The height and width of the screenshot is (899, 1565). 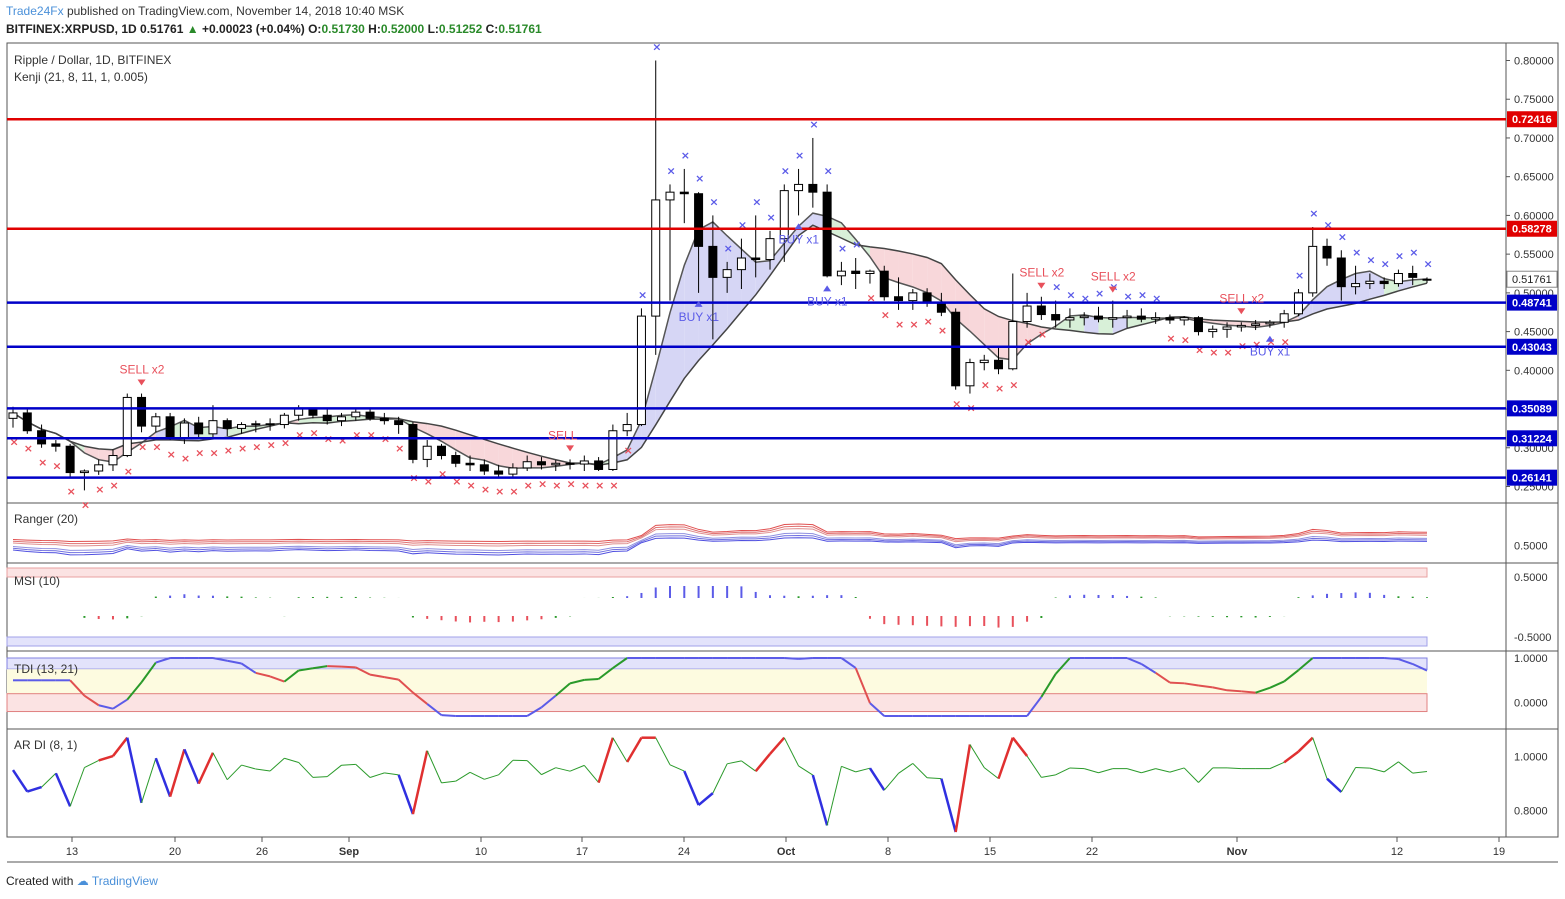 I want to click on time-tick-label: Nov, so click(x=1238, y=852).